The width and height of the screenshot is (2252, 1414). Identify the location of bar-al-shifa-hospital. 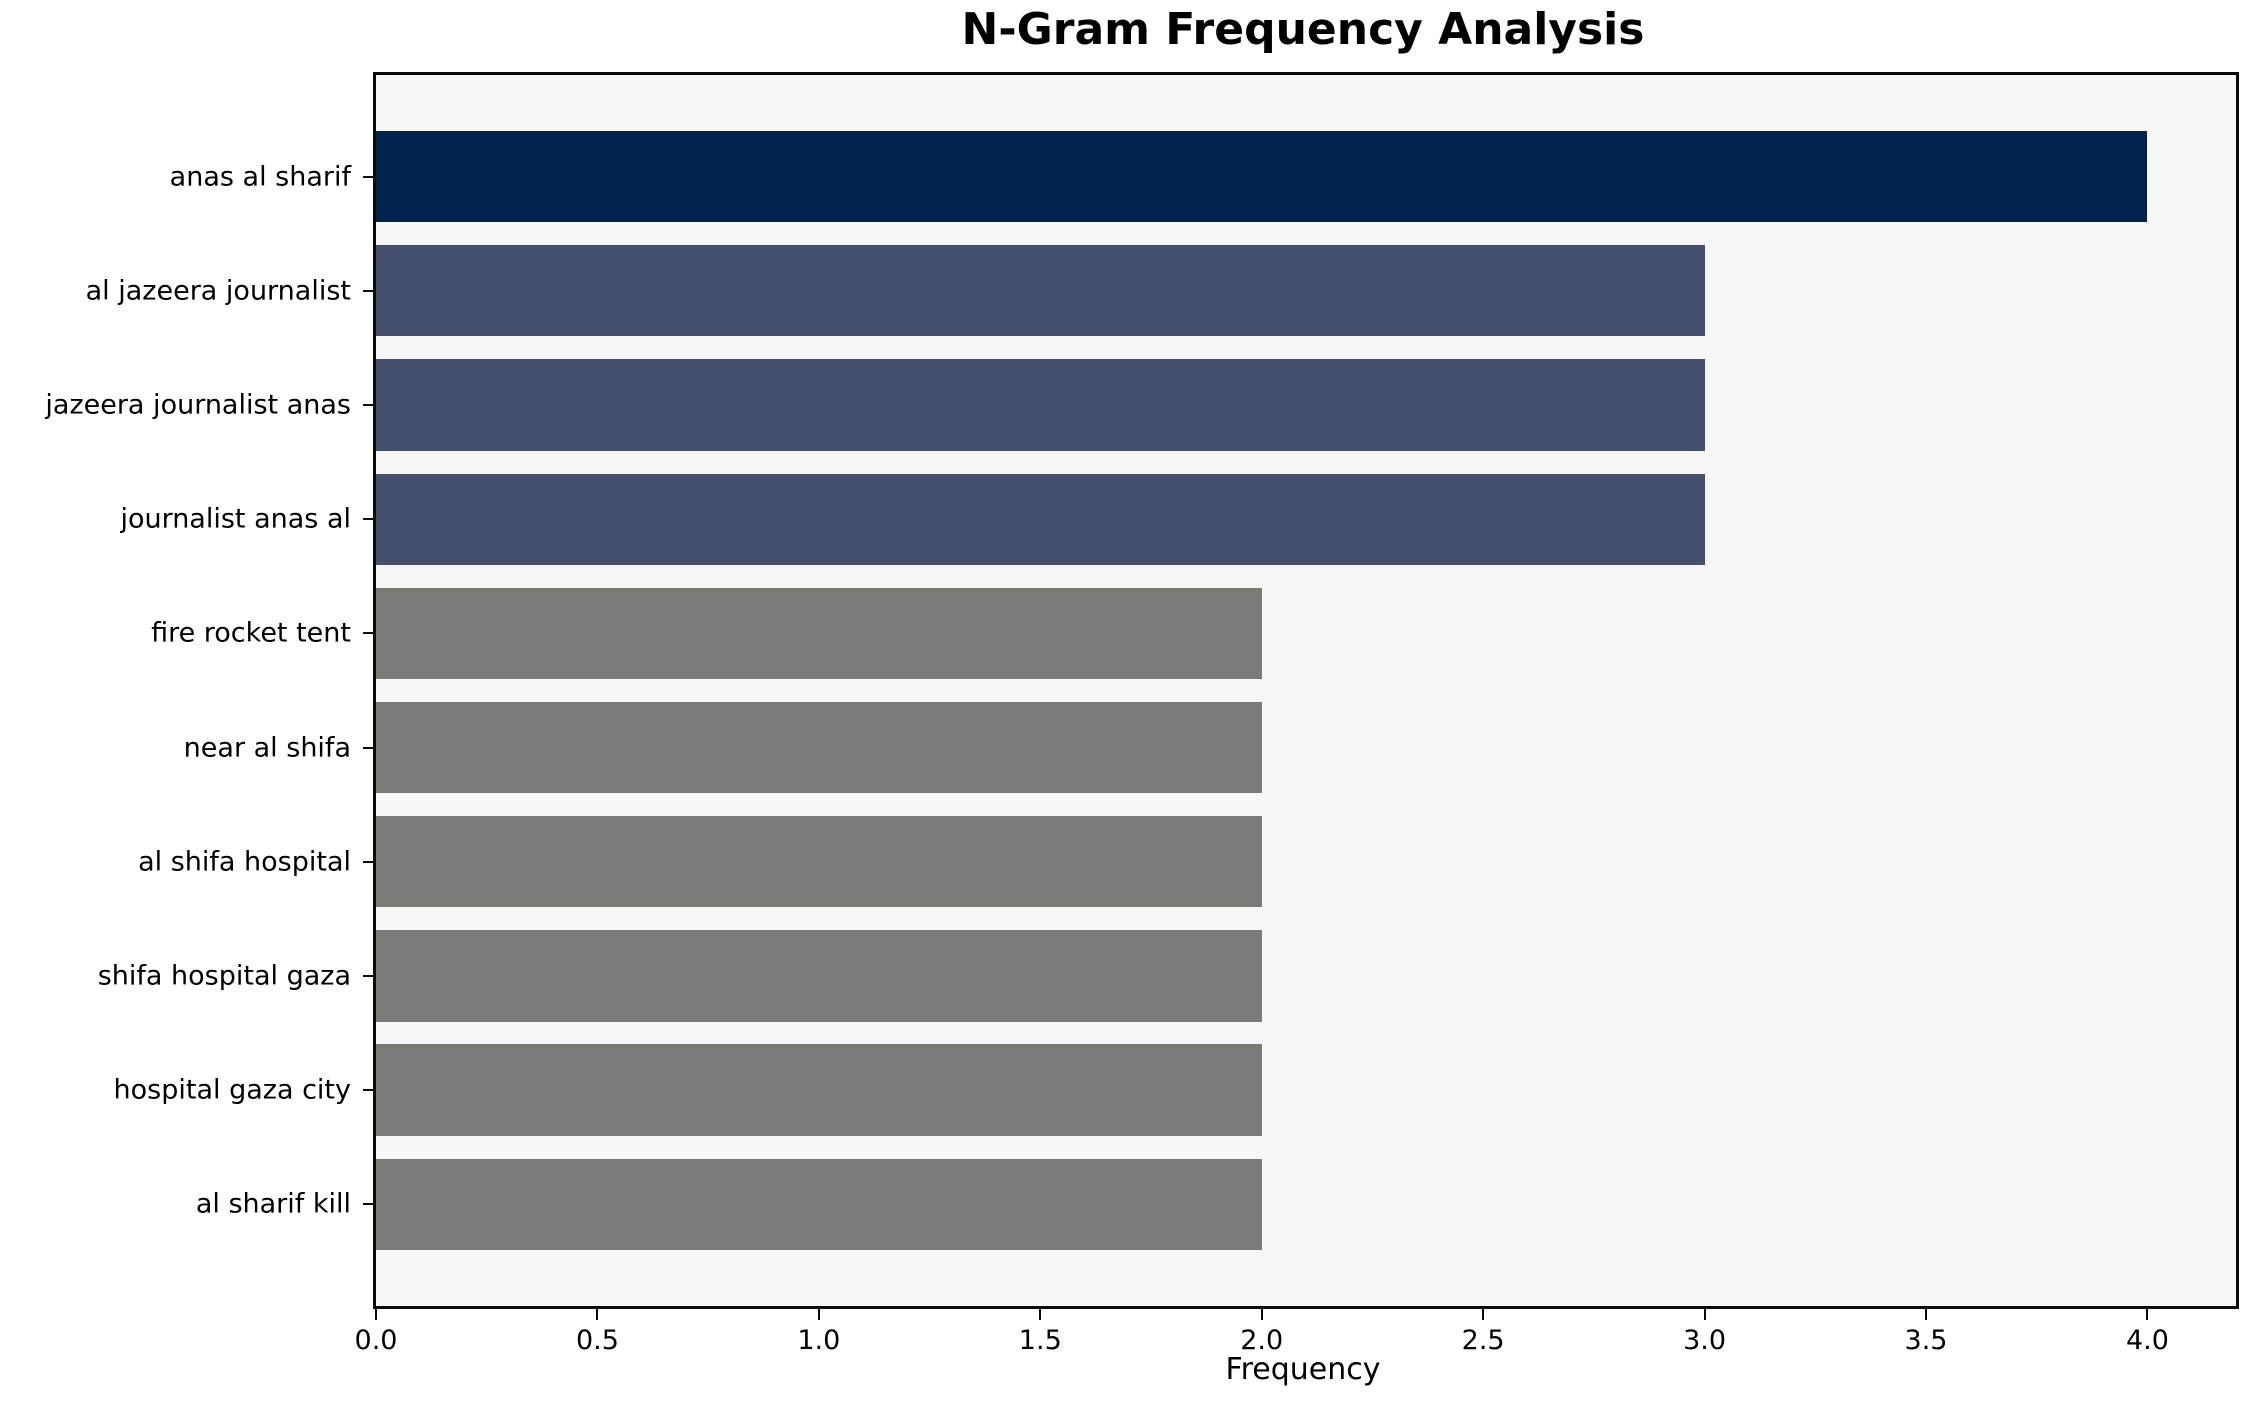
(819, 862).